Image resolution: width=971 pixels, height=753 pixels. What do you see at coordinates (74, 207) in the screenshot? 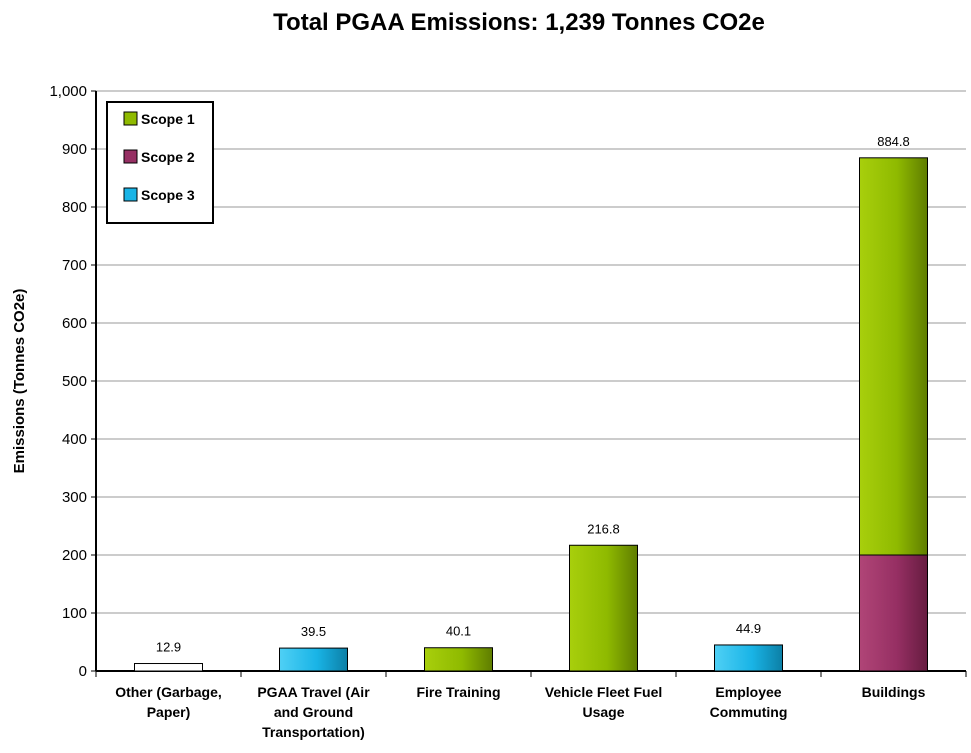
I see `y-tick-label: 800` at bounding box center [74, 207].